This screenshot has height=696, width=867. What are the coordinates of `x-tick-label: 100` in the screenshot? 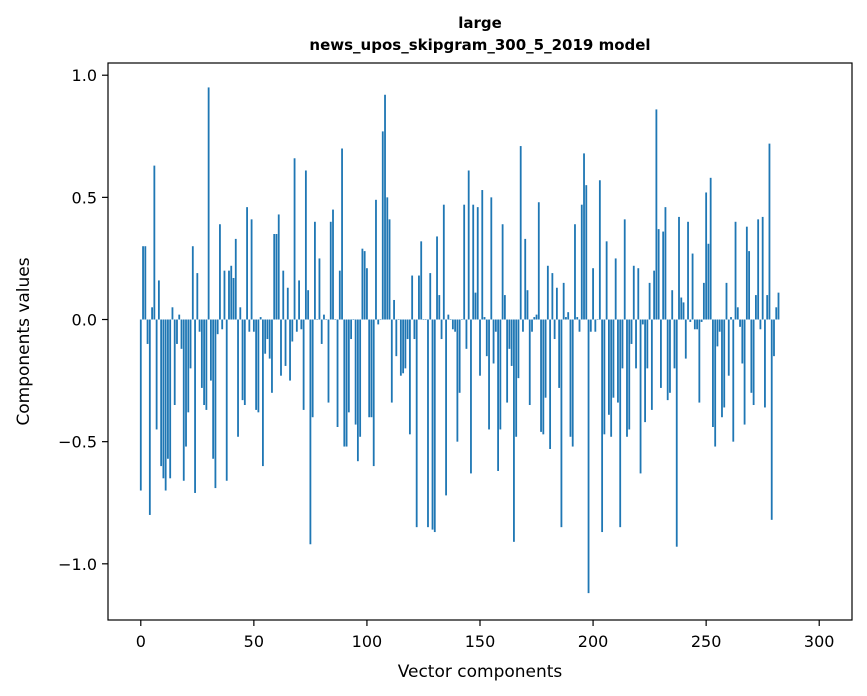 It's located at (367, 641).